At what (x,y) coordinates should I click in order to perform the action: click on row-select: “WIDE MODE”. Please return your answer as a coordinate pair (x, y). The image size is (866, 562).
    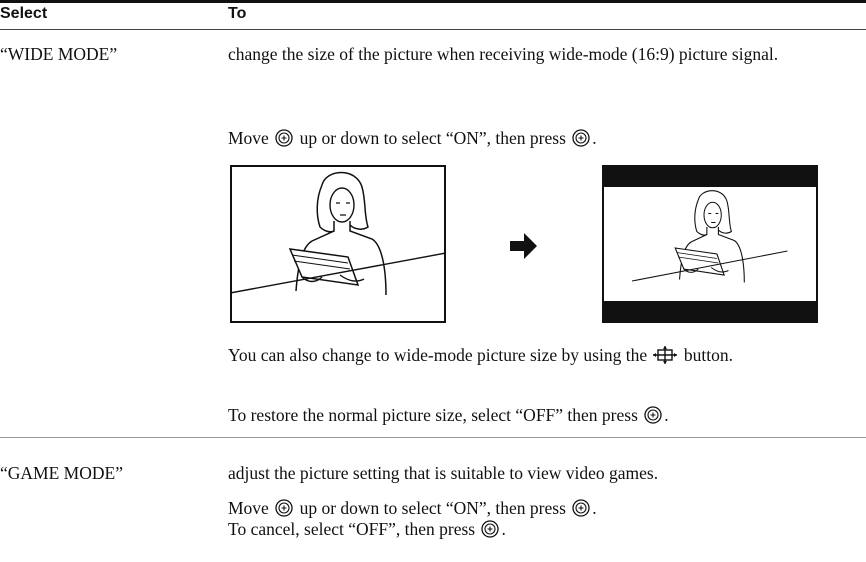
    Looking at the image, I should click on (59, 54).